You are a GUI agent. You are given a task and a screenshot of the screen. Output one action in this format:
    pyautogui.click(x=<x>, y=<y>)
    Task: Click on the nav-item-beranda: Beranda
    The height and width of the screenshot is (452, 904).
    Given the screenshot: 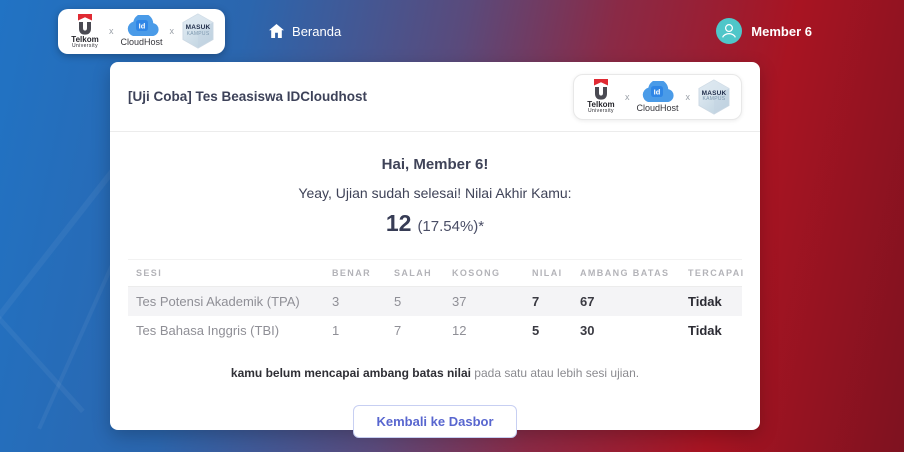 What is the action you would take?
    pyautogui.click(x=305, y=31)
    